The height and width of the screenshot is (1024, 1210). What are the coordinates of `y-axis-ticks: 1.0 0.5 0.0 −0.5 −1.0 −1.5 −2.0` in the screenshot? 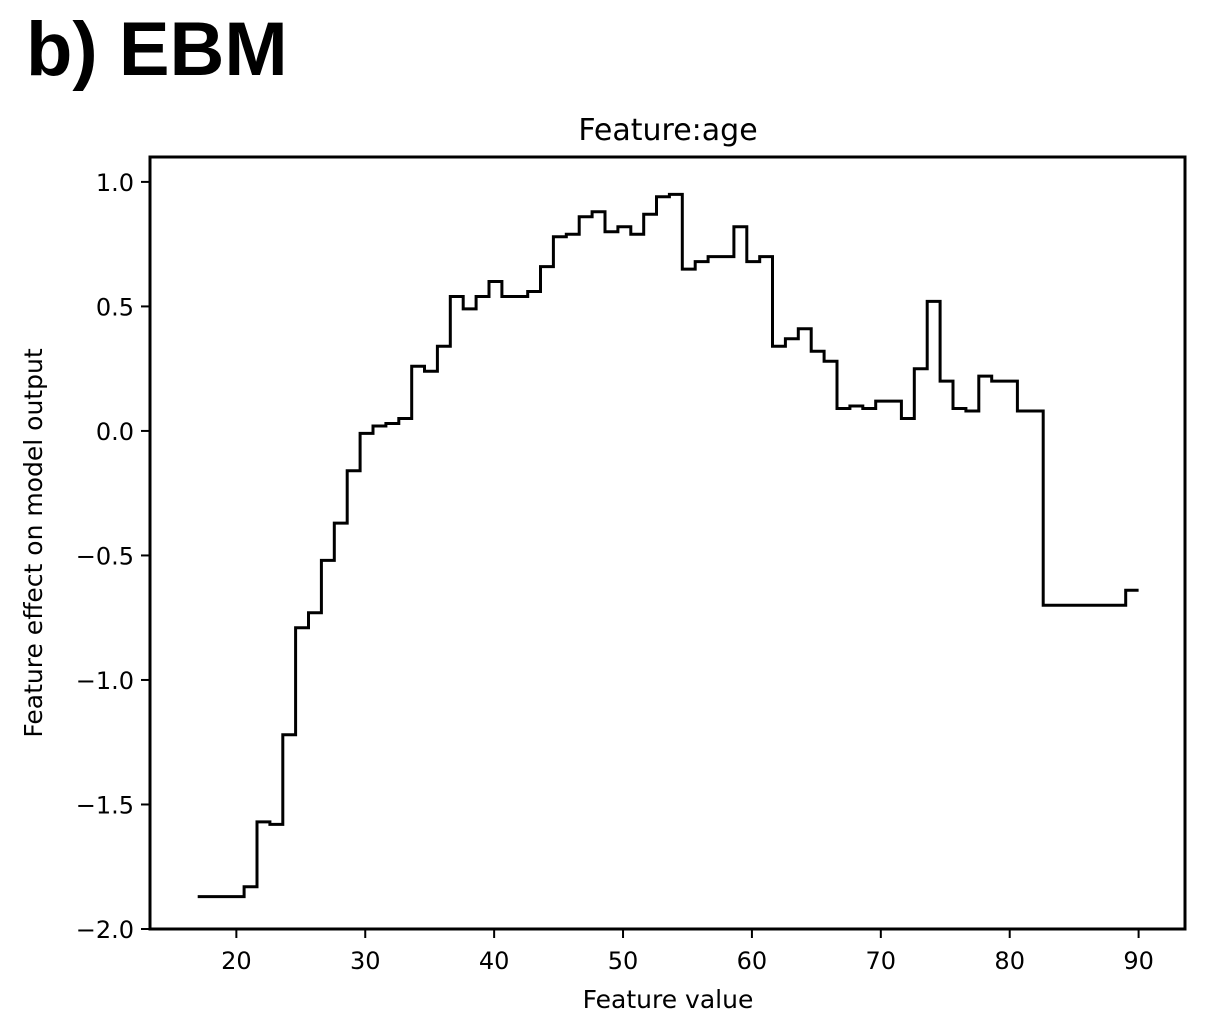 It's located at (113, 556).